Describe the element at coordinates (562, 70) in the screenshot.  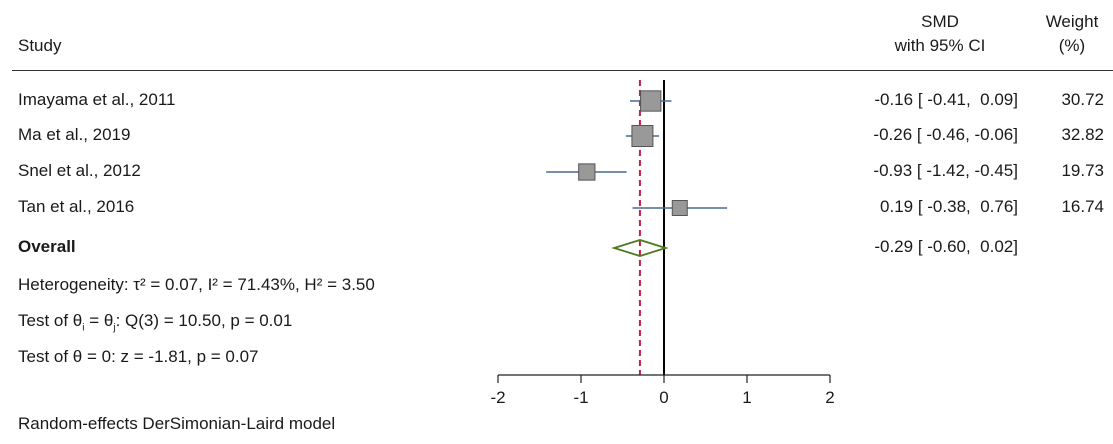
I see `header-divider` at that location.